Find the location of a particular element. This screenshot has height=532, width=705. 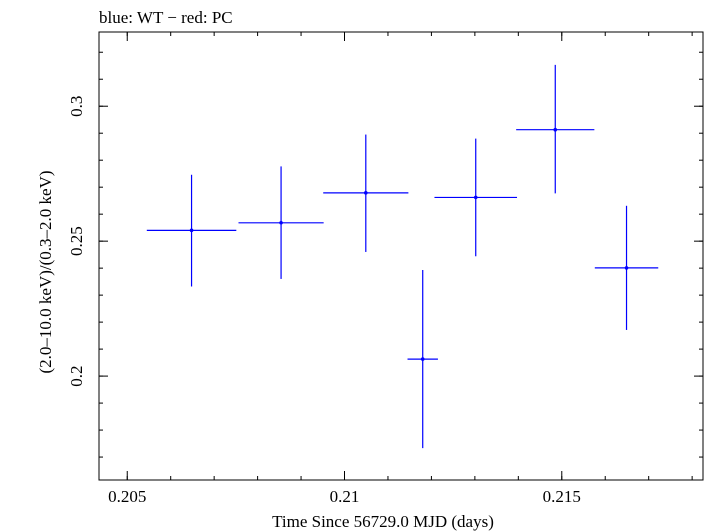

y-axis-label: (2.0–10.0 keV)/(0.3–2.0 keV) is located at coordinates (45, 271).